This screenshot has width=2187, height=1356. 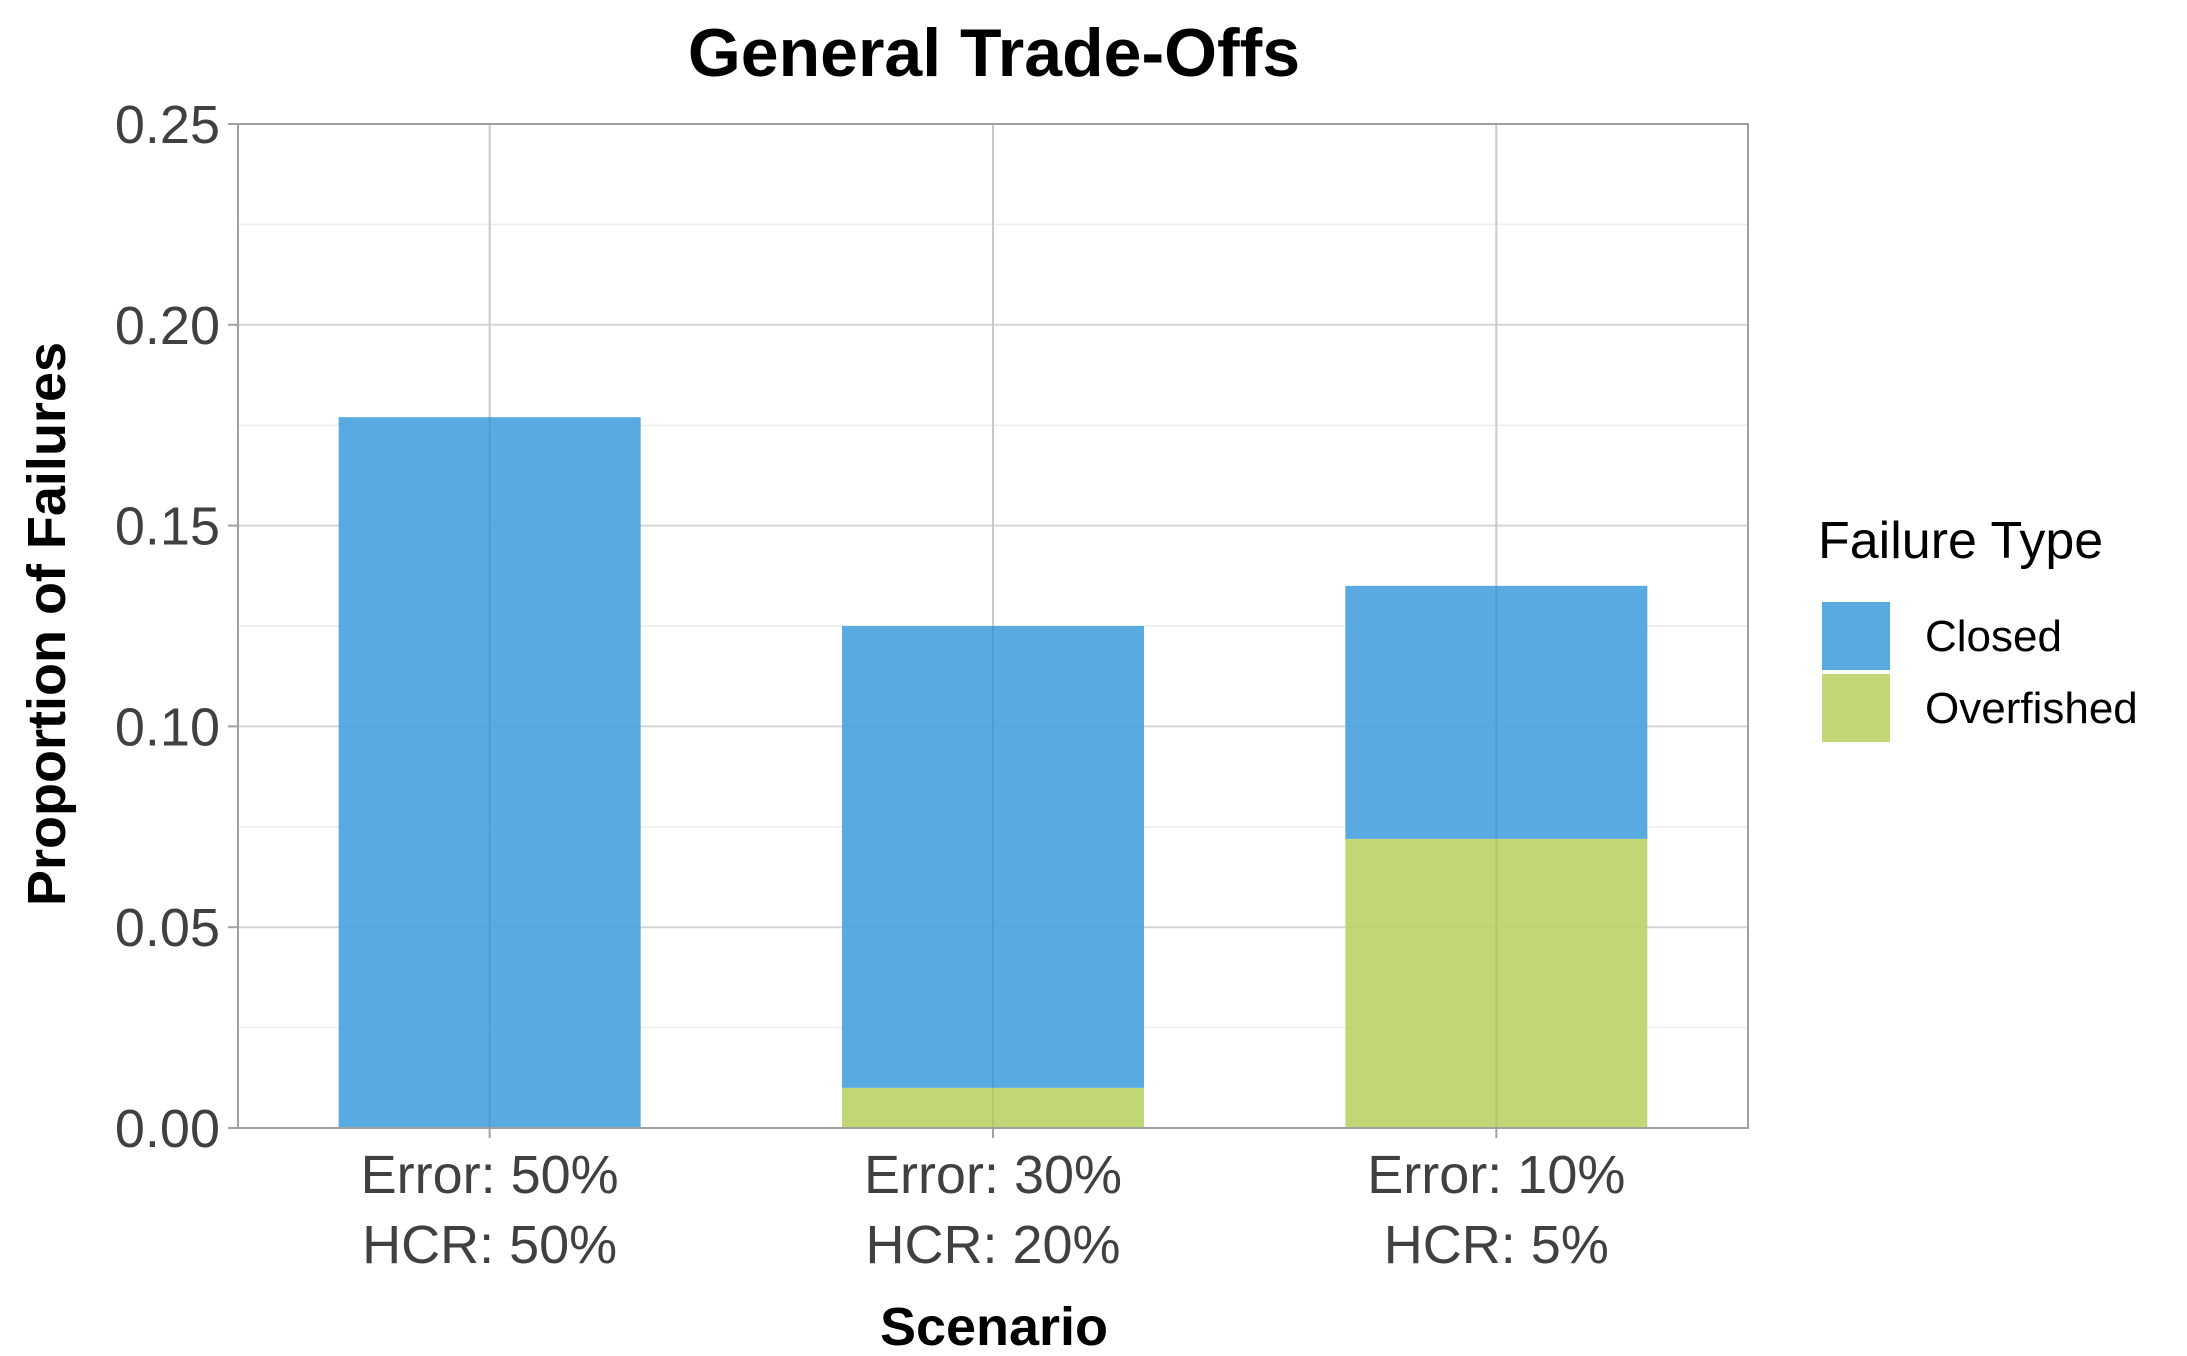 What do you see at coordinates (47, 624) in the screenshot?
I see `y-axis-title: Proportion of Failures` at bounding box center [47, 624].